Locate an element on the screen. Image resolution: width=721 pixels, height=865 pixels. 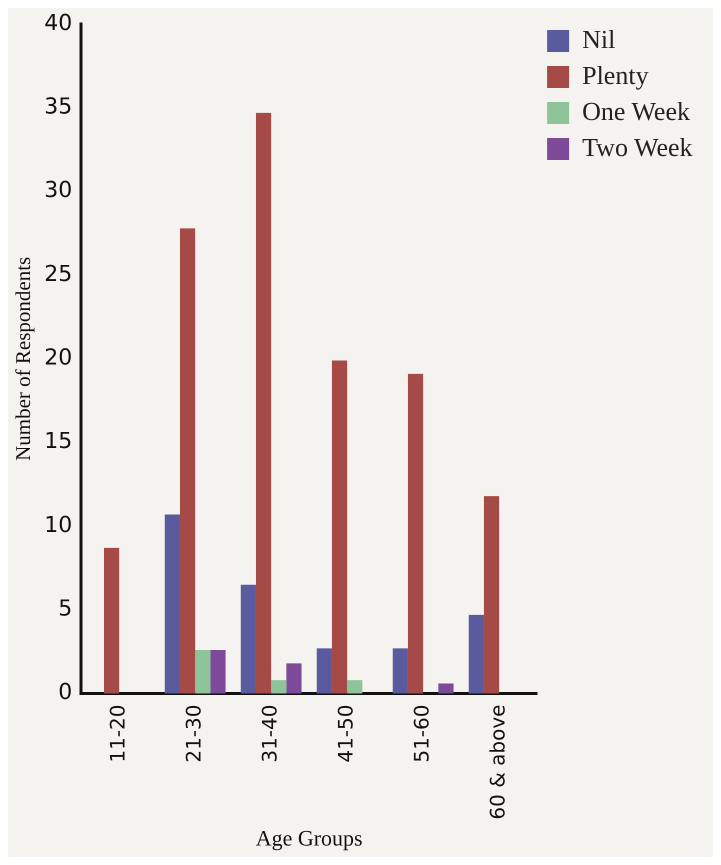
y-tick-label: 35 is located at coordinates (58, 107).